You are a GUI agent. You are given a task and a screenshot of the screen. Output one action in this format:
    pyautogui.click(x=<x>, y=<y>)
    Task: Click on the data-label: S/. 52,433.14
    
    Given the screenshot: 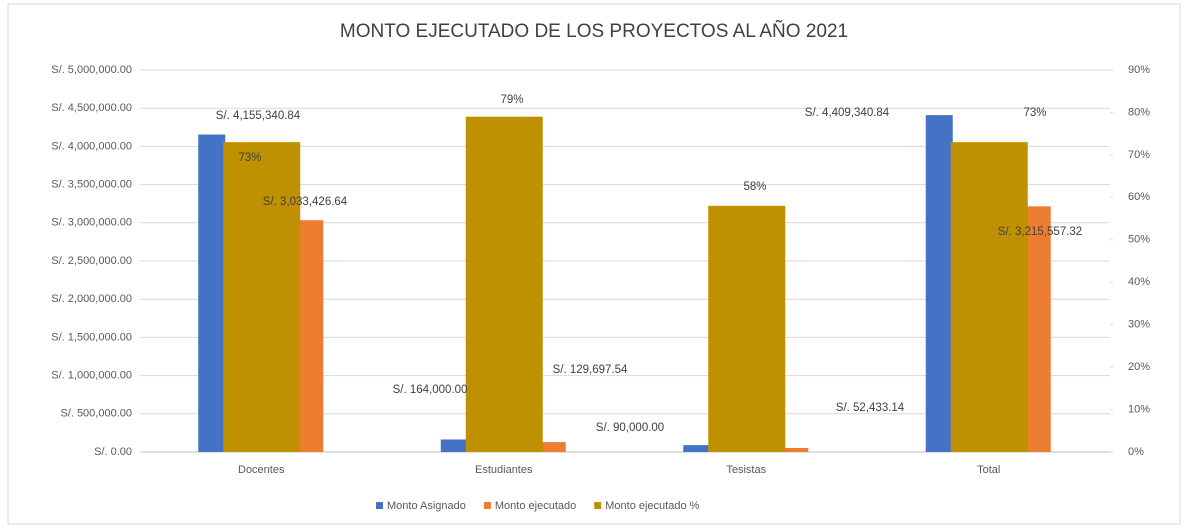 What is the action you would take?
    pyautogui.click(x=870, y=408)
    